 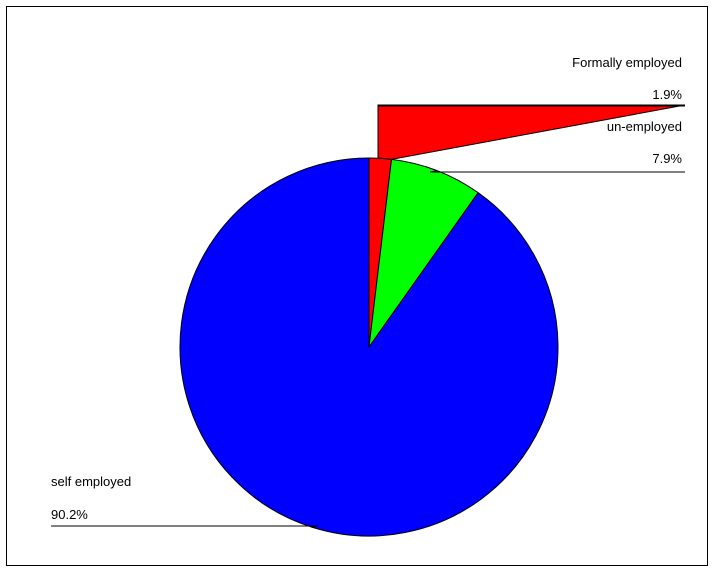 What do you see at coordinates (667, 158) in the screenshot?
I see `slice-percent-label-un-employed: 7.9%` at bounding box center [667, 158].